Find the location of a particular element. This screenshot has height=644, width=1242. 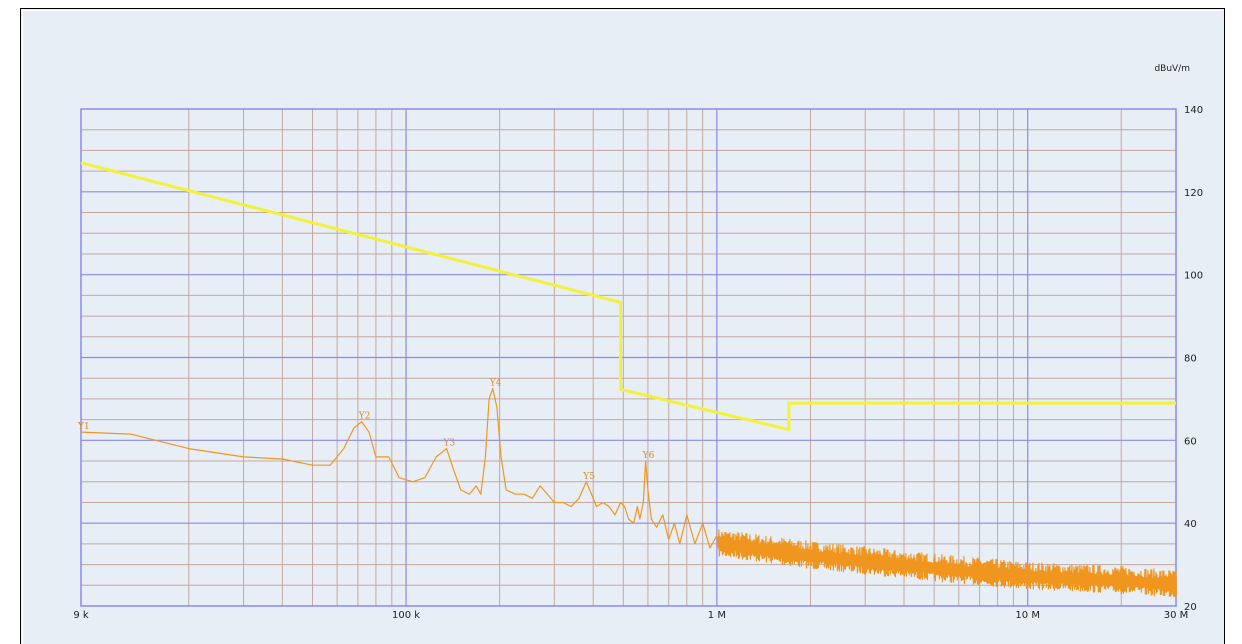

x-axis-tick-labels: 9 k 100 k 1 M 10 M 30 M is located at coordinates (630, 615).